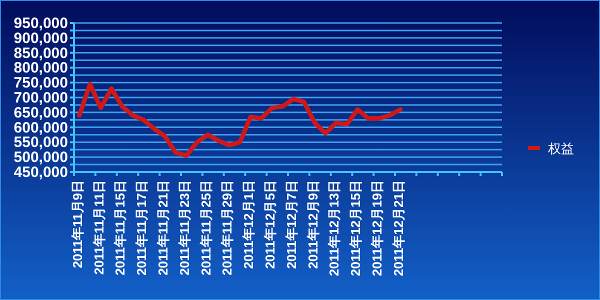  Describe the element at coordinates (398, 228) in the screenshot. I see `x-tick-label: 2011年12月21日` at that location.